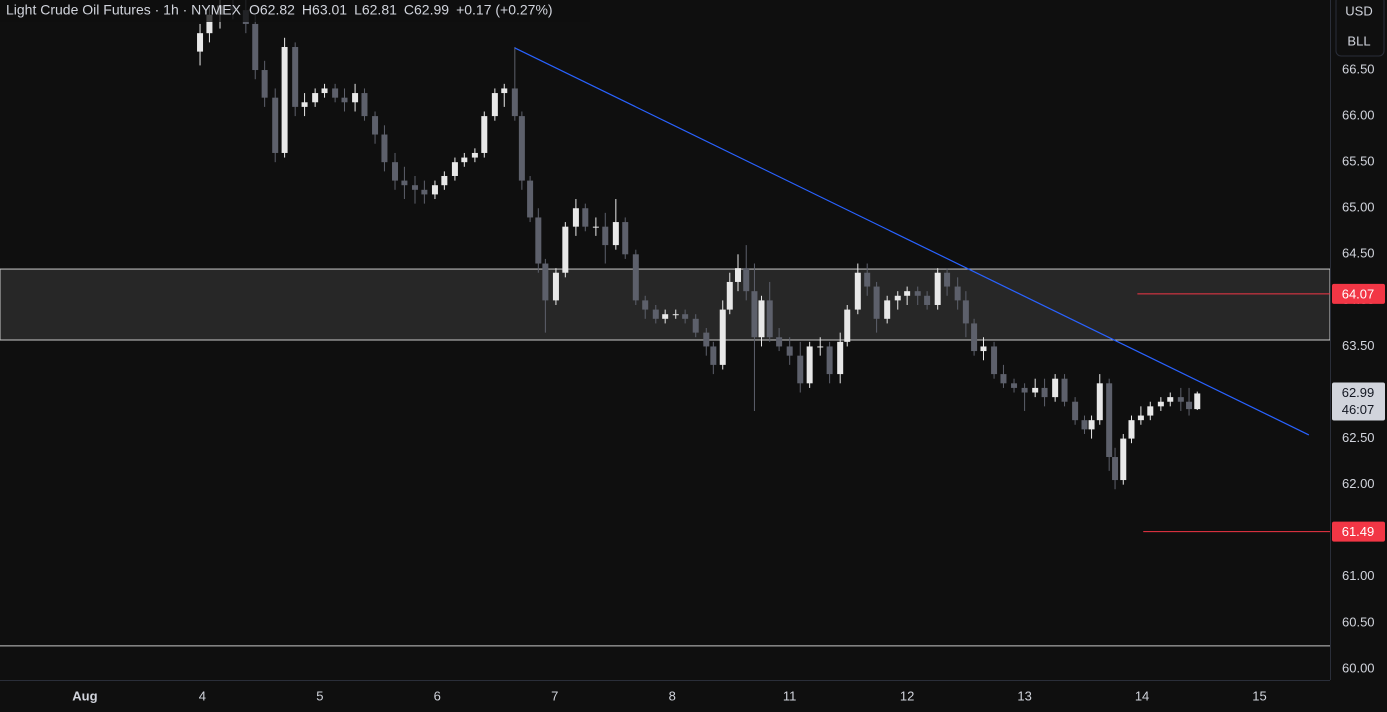 This screenshot has width=1387, height=712. I want to click on current-price: 62.99, so click(1358, 392).